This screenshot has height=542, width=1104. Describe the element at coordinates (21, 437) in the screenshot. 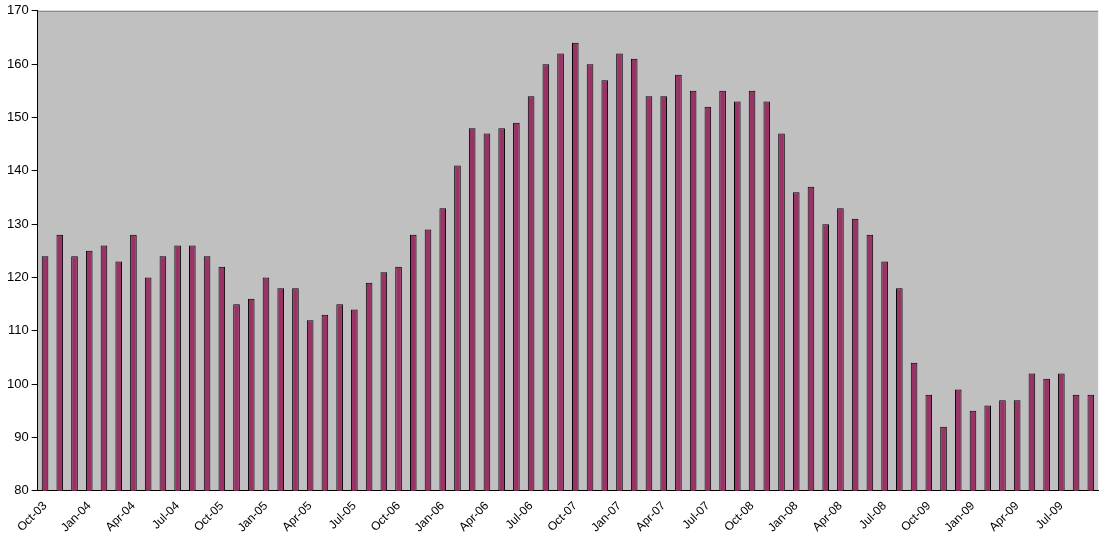

I see `y-tick-label: 90` at that location.